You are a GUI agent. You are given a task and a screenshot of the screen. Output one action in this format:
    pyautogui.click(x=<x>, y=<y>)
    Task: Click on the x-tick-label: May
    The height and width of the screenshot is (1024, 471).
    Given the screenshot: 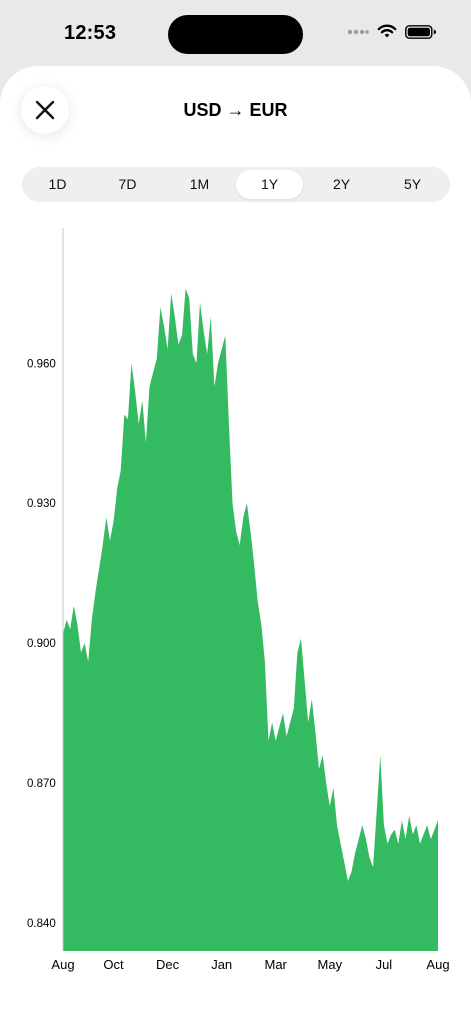 What is the action you would take?
    pyautogui.click(x=330, y=964)
    